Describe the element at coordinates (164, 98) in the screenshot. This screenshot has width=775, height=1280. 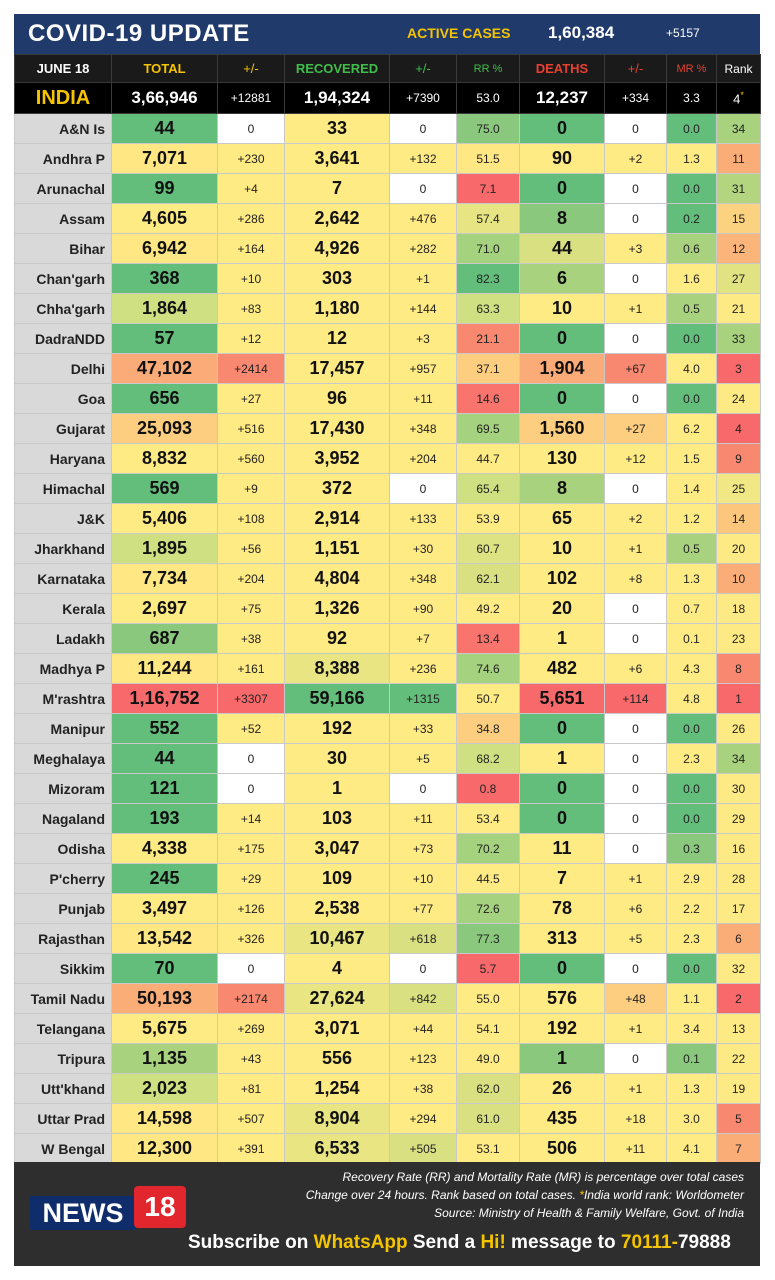
I see `india-total: 3,66,946` at that location.